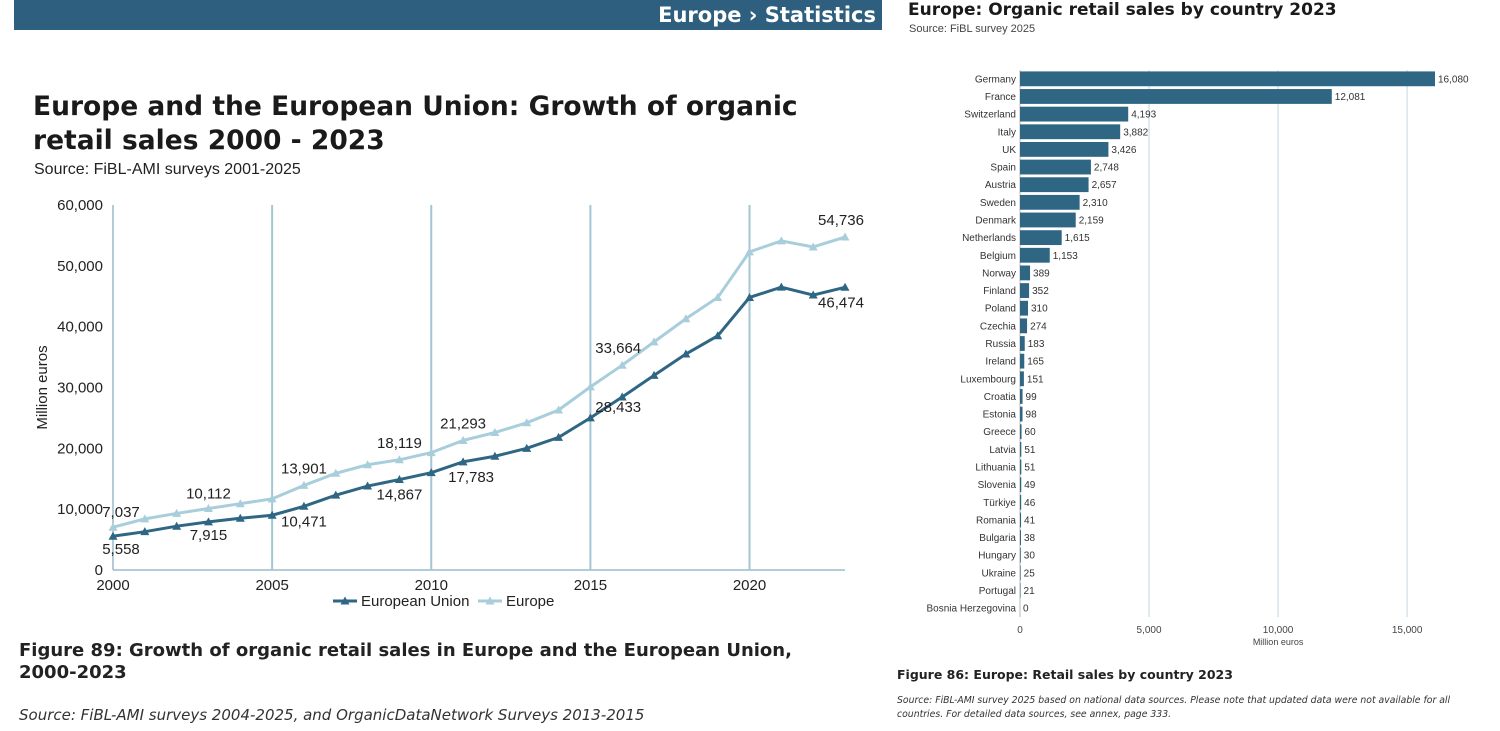 The height and width of the screenshot is (731, 1500). Describe the element at coordinates (996, 220) in the screenshot. I see `country-label: Denmark` at that location.